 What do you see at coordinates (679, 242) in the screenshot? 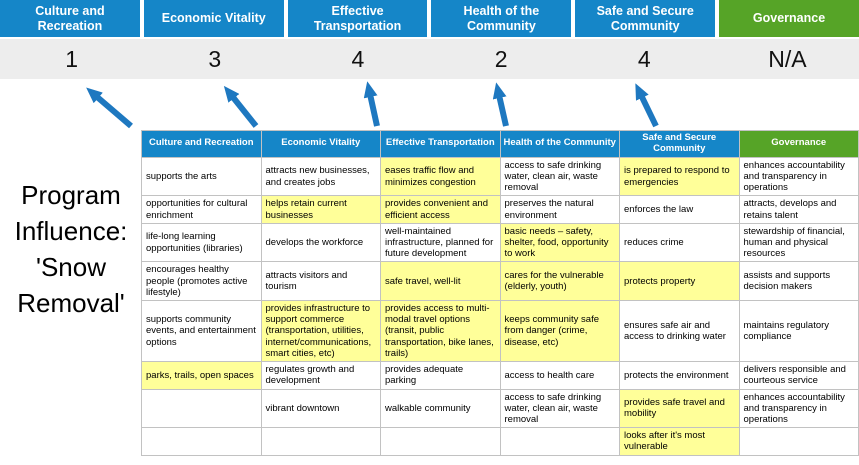
I see `matrix-cell: reduces crime` at bounding box center [679, 242].